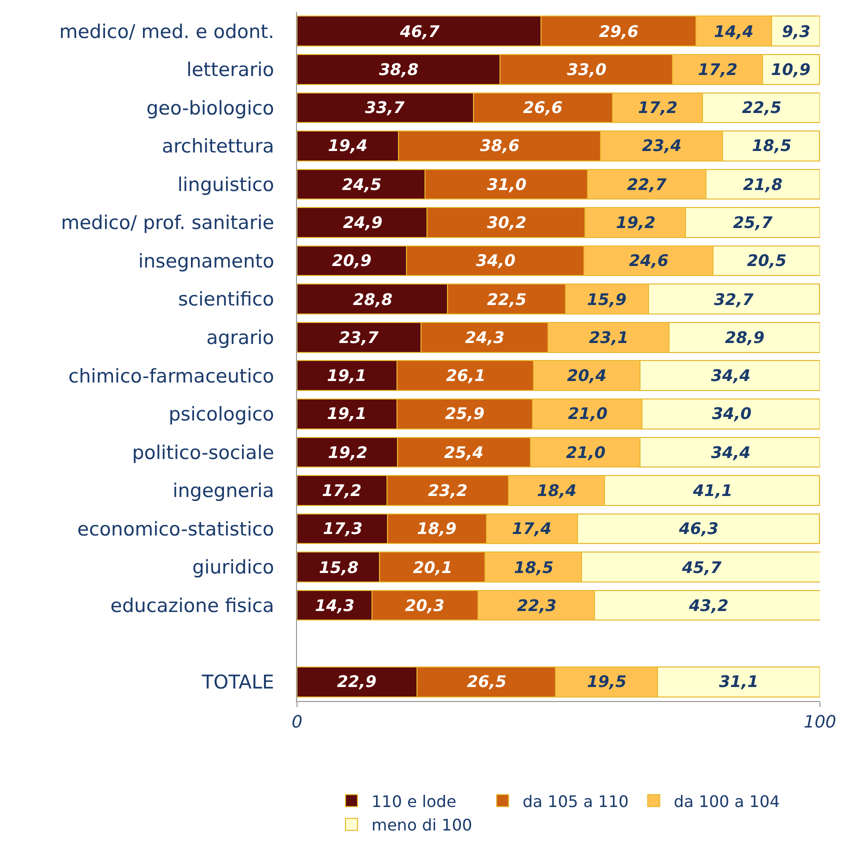 This screenshot has width=843, height=854. I want to click on data-label: 45,7, so click(701, 567).